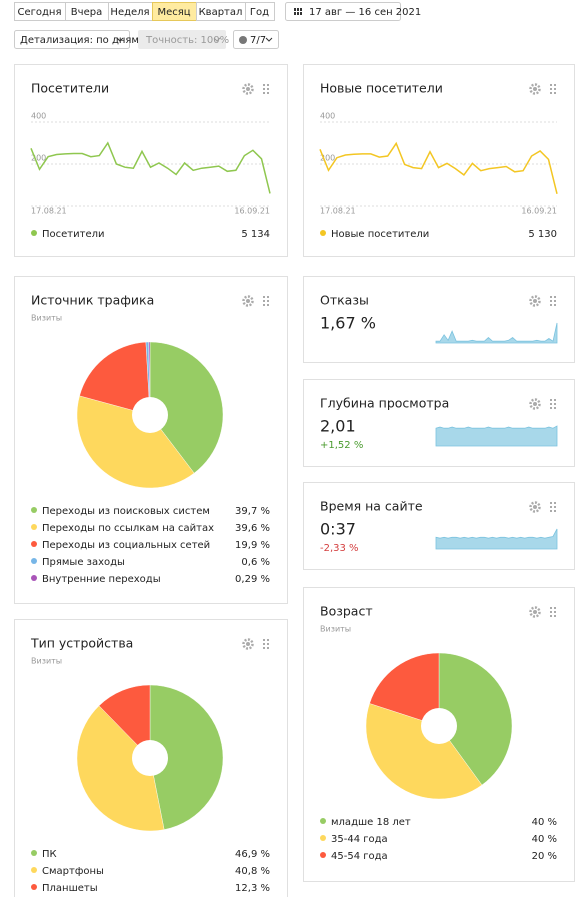  I want to click on period-button: Сегодня, so click(40, 11).